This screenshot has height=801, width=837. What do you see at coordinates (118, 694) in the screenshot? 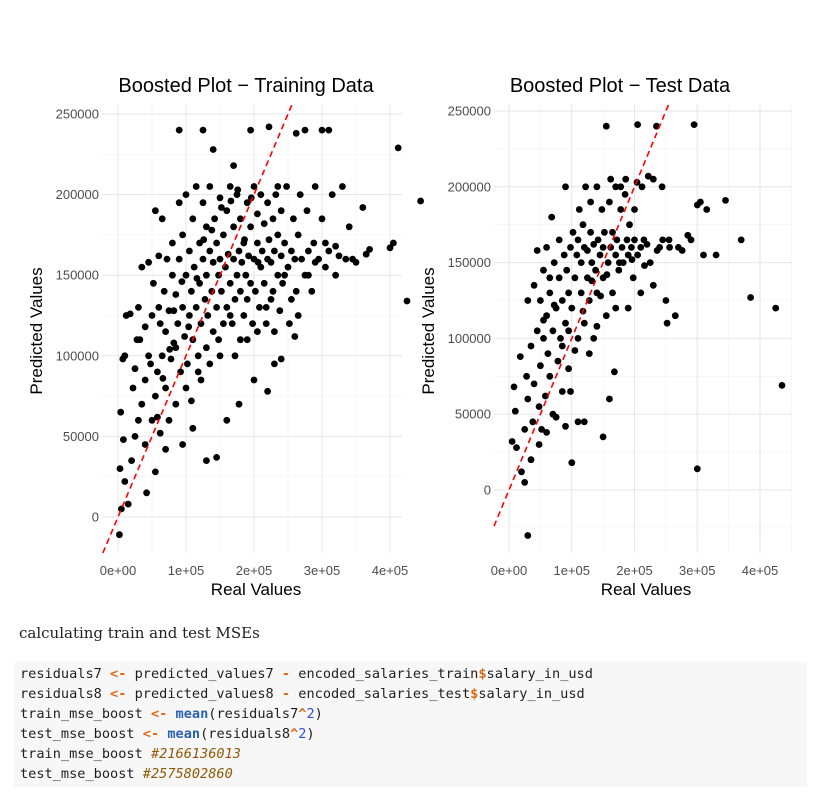
I see `code-operator: <-` at bounding box center [118, 694].